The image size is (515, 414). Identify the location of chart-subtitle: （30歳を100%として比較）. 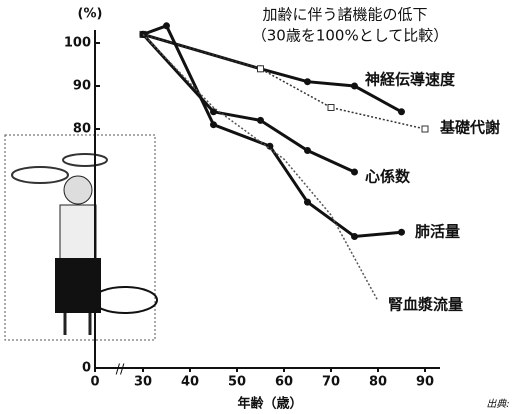
(350, 36).